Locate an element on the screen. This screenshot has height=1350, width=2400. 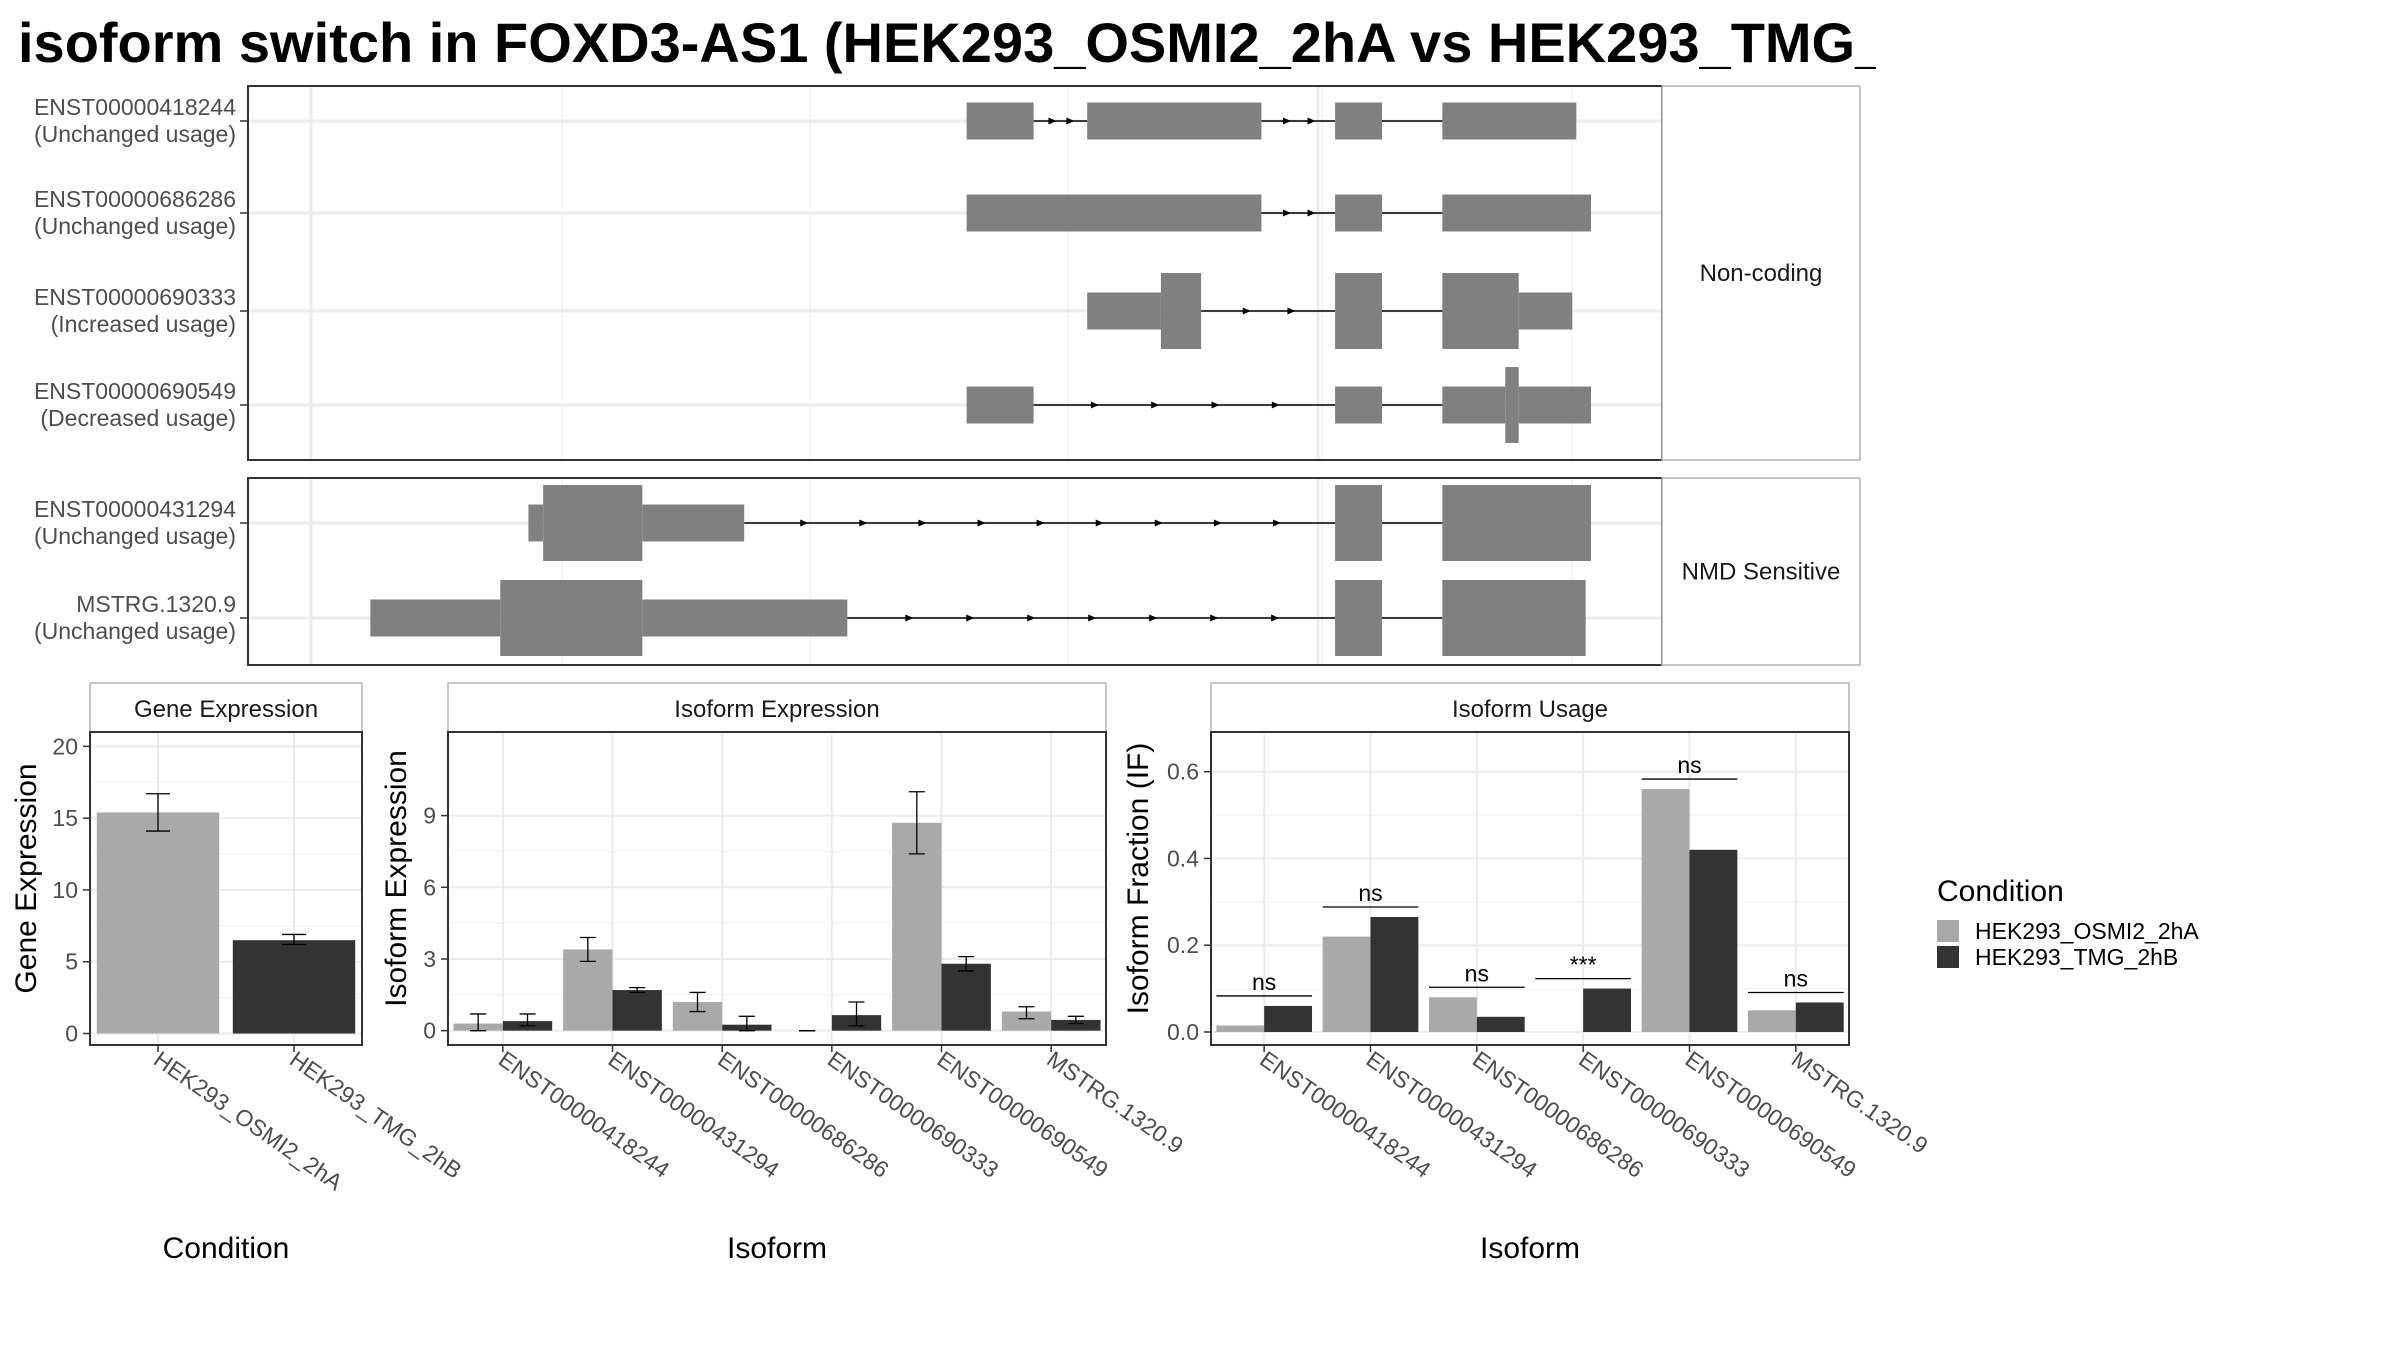
transcript-ENST00000690549 is located at coordinates (1279, 405).